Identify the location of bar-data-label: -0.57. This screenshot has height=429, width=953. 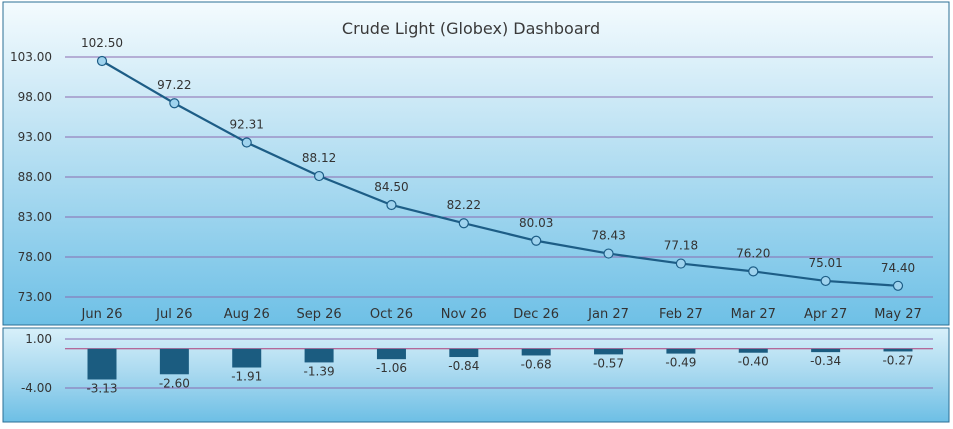
(608, 363).